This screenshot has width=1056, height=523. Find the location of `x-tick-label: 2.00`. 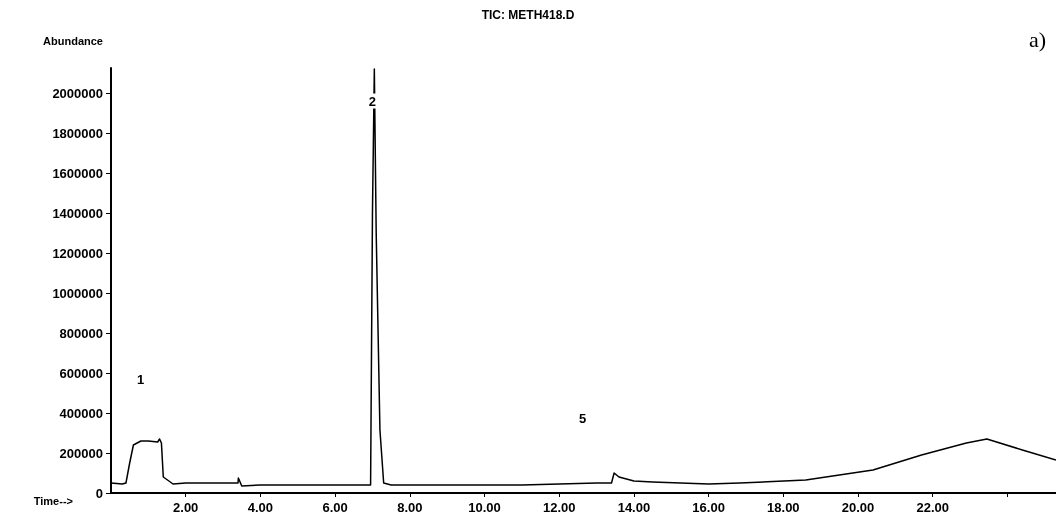

x-tick-label: 2.00 is located at coordinates (186, 507).